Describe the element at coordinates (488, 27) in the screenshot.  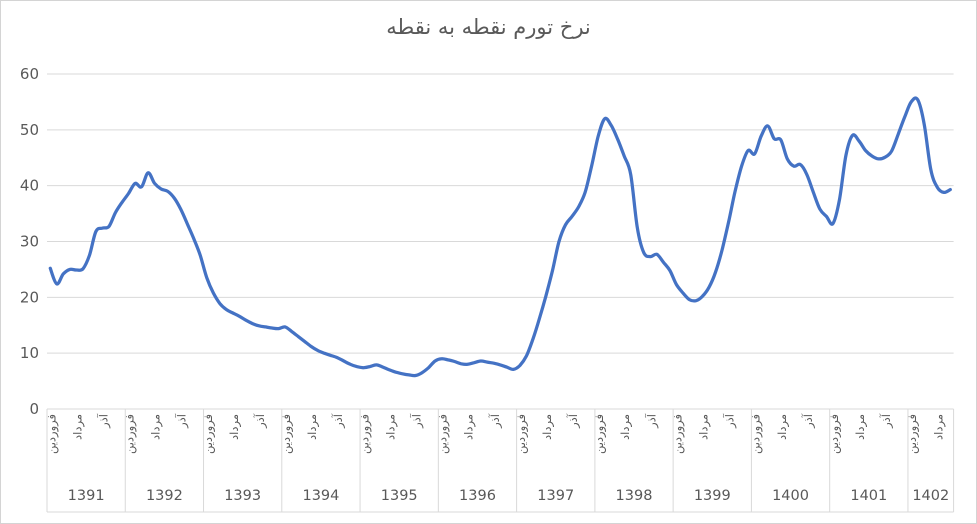
I see `chart-title: نرخ تورم نقطه به نقطه` at that location.